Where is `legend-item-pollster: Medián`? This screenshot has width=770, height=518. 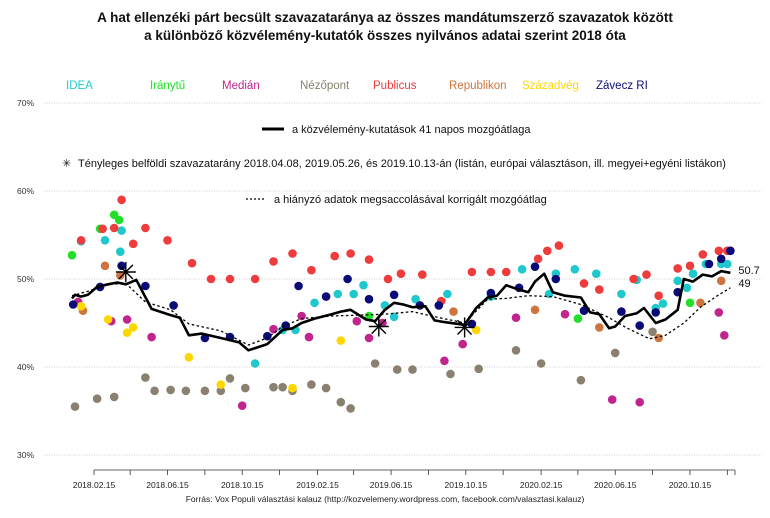
legend-item-pollster: Medián is located at coordinates (241, 86).